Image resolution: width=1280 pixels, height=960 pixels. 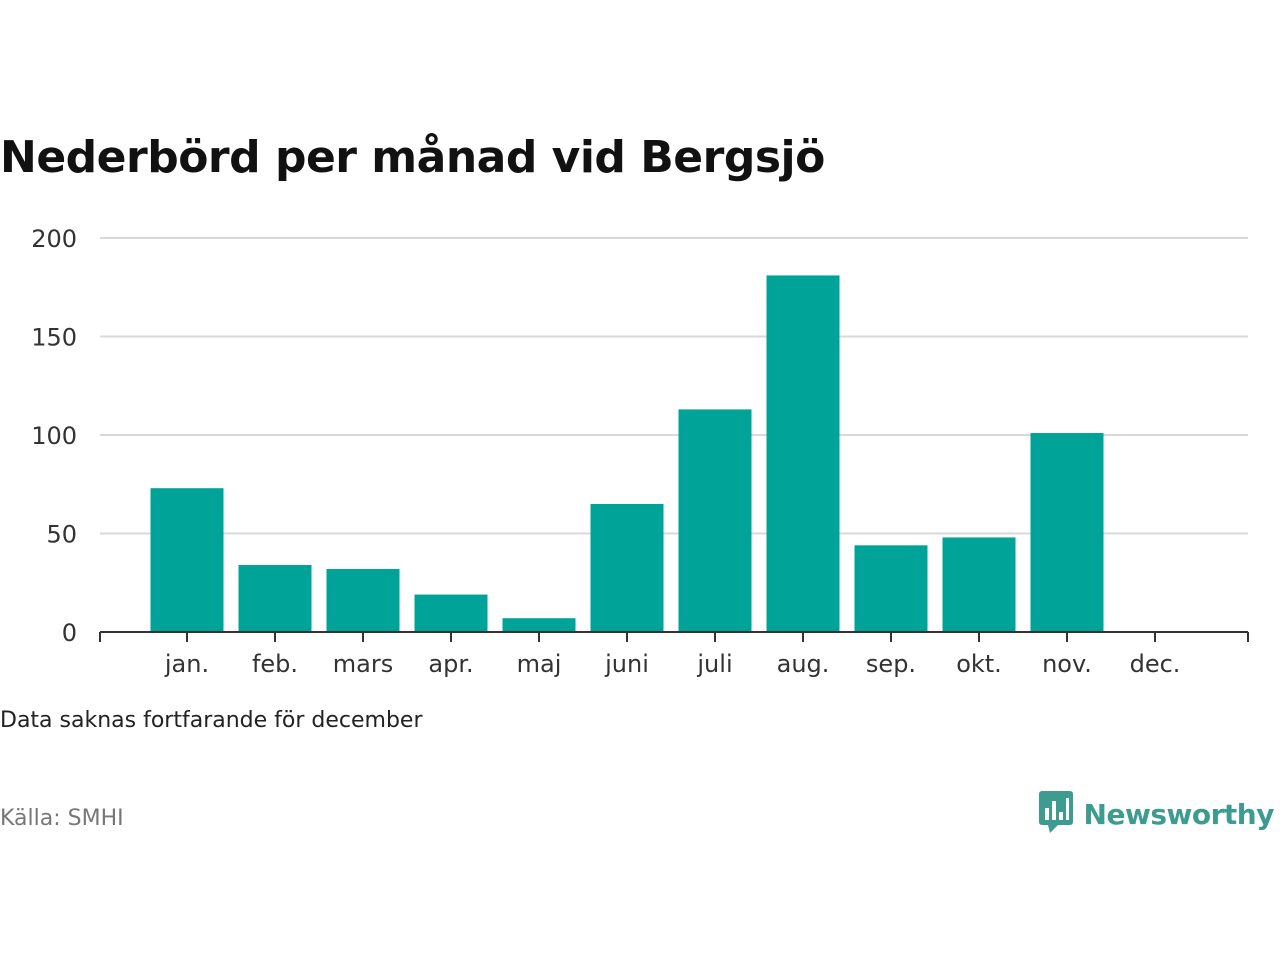 I want to click on y-tick-label: 200, so click(x=54, y=239).